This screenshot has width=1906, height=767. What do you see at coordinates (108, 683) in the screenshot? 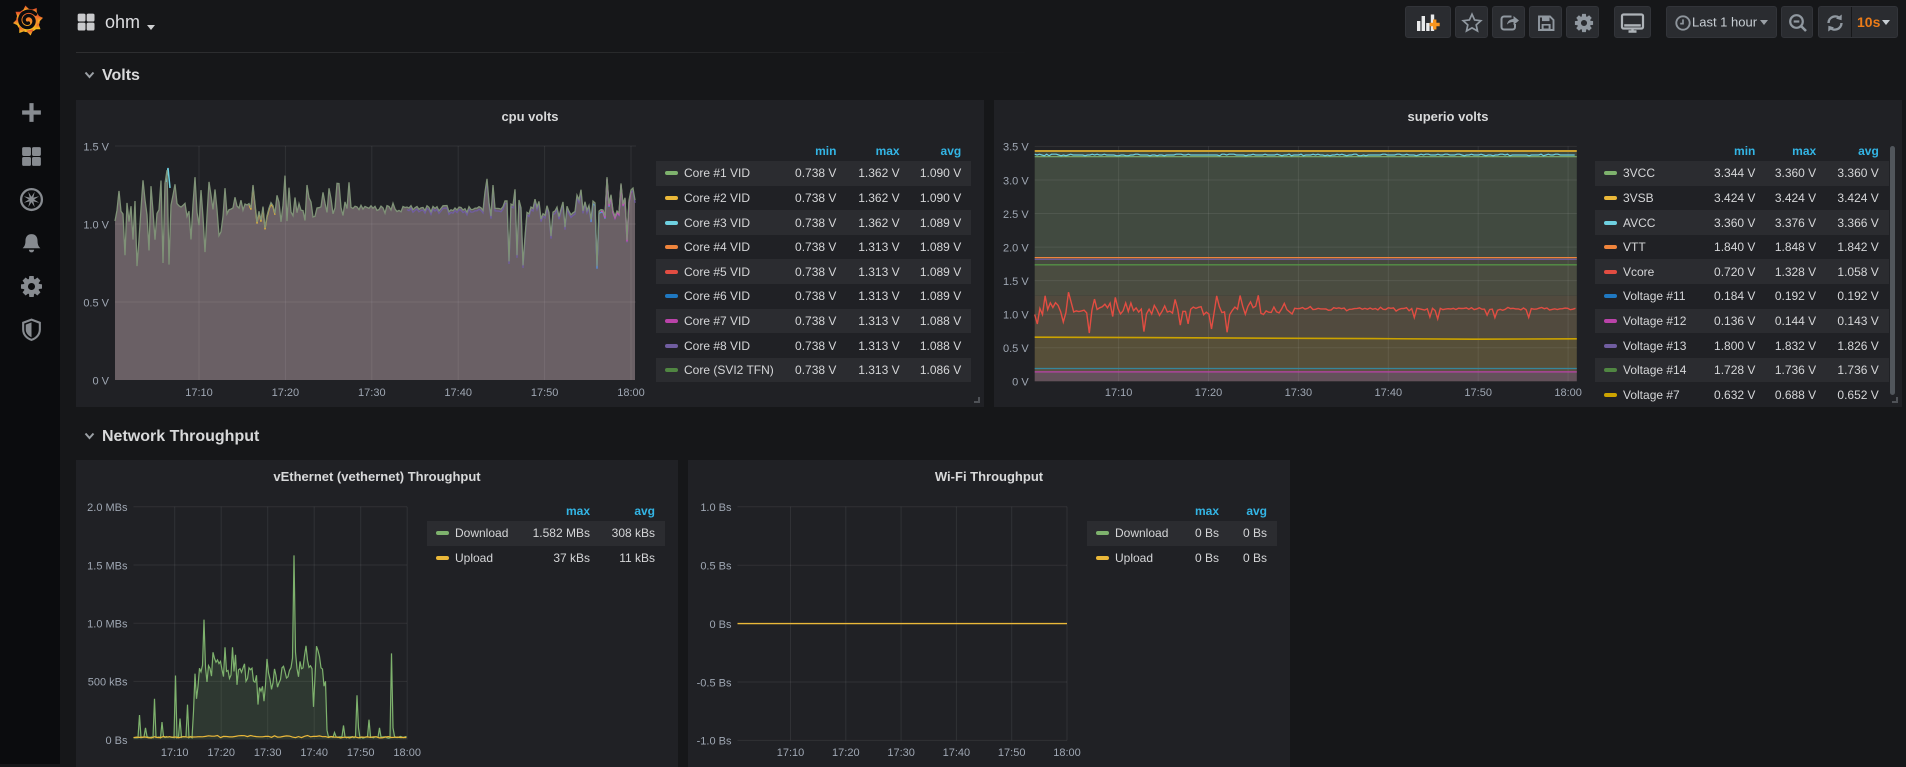
I see `svg-text: 500 kBs` at bounding box center [108, 683].